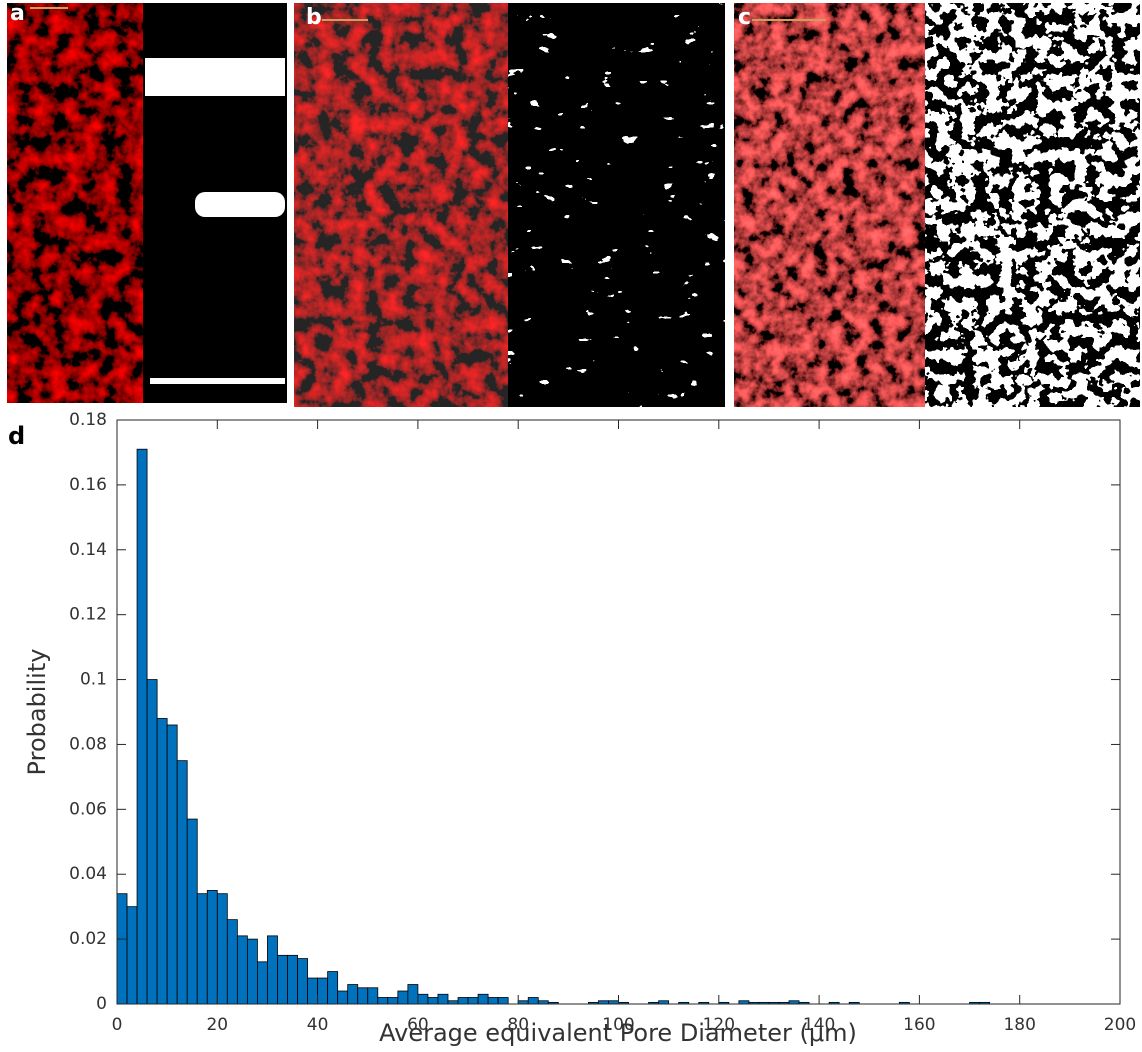 Image resolution: width=1142 pixels, height=1052 pixels. I want to click on panel-label: d, so click(16, 436).